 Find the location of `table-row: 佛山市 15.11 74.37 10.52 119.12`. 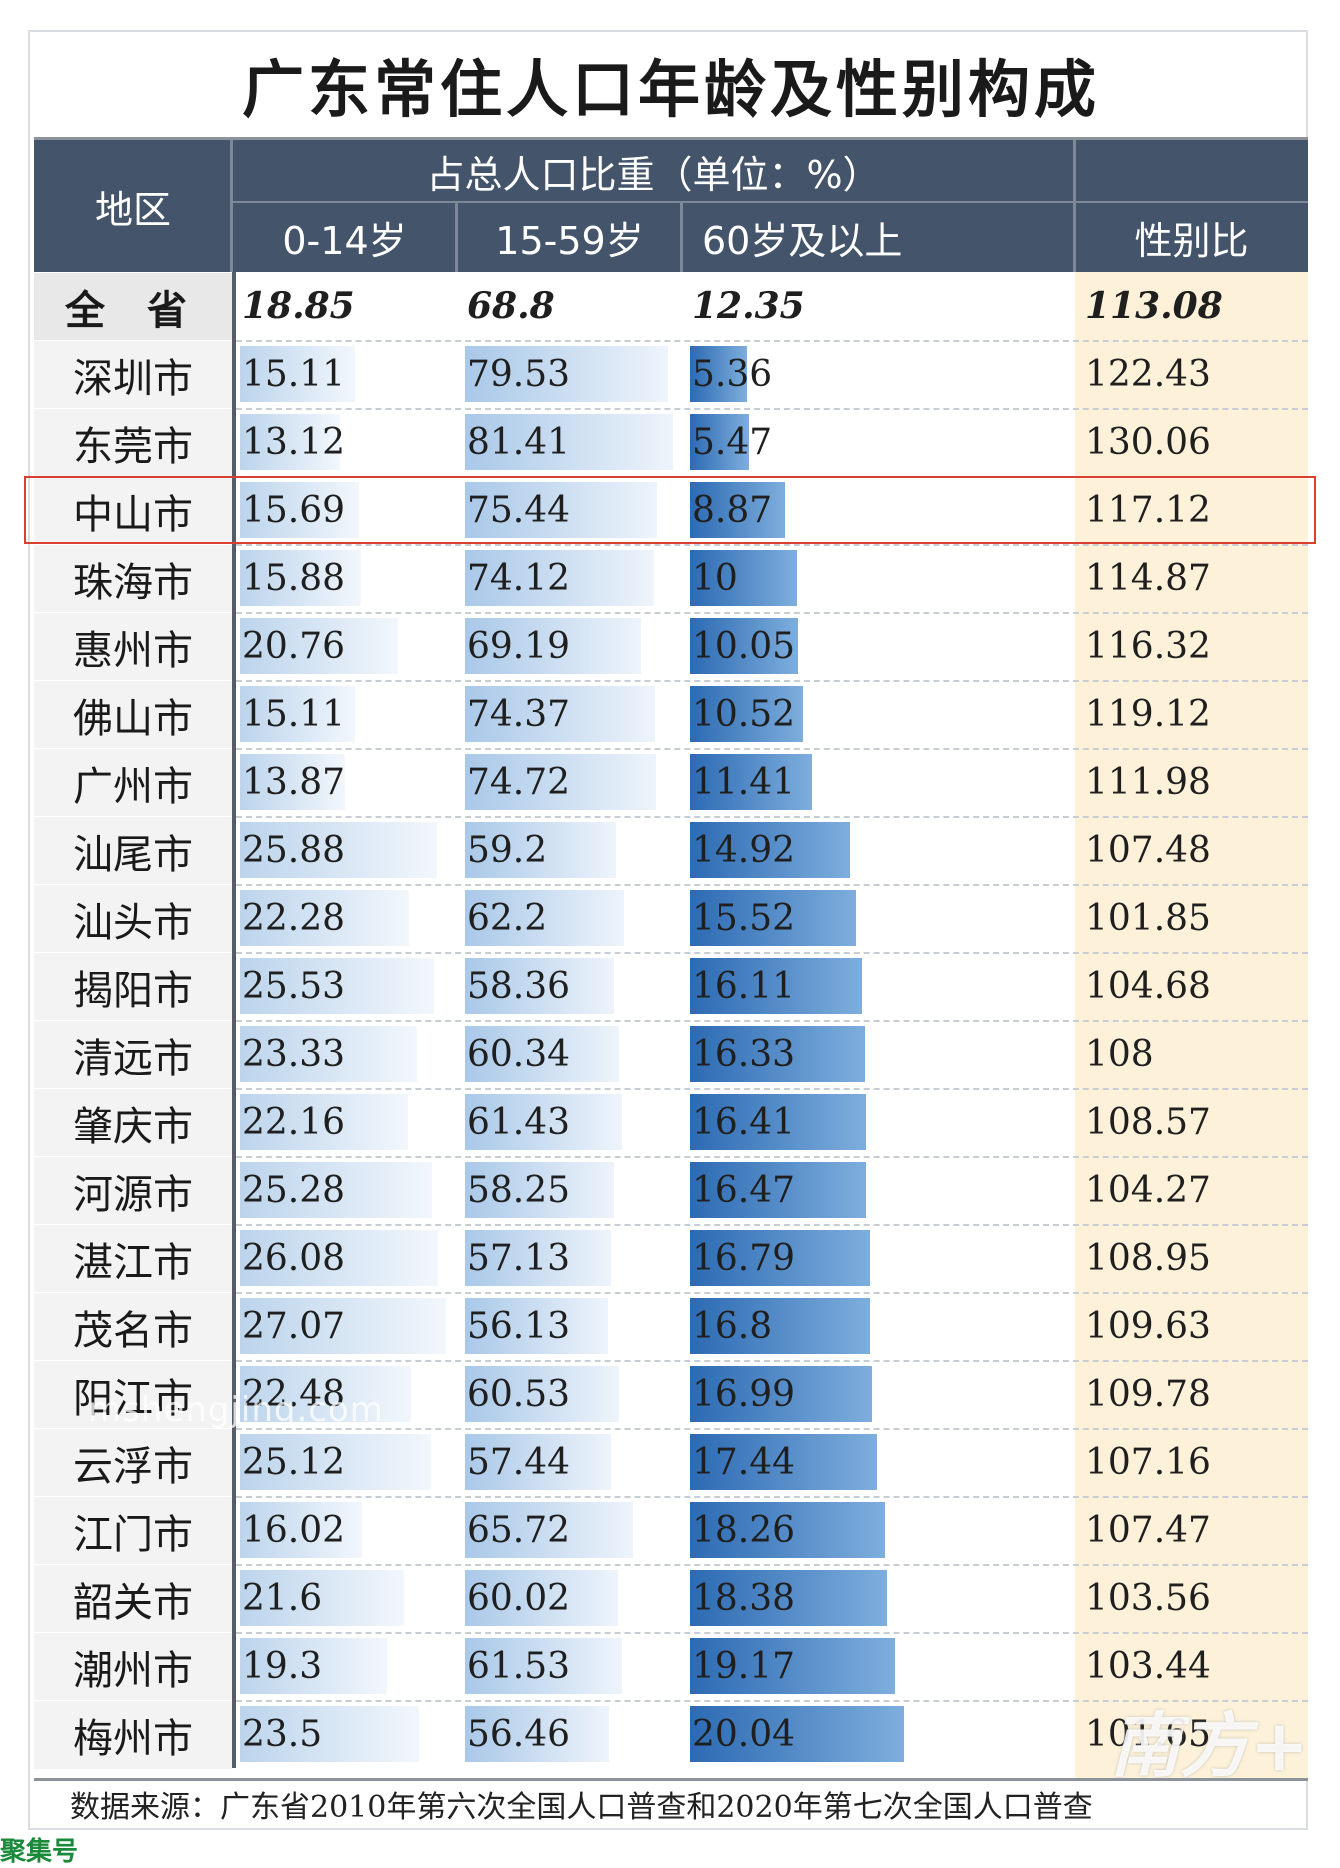

table-row: 佛山市 15.11 74.37 10.52 119.12 is located at coordinates (671, 714).